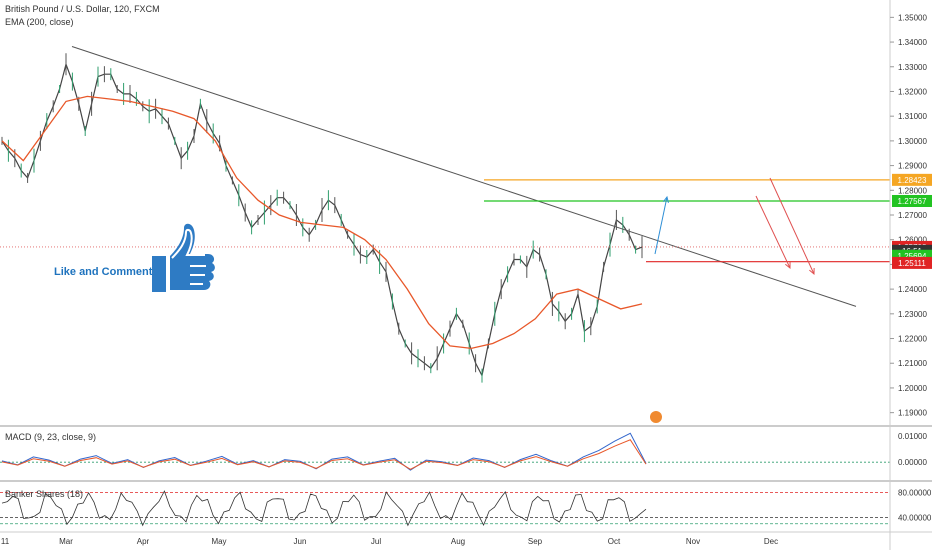  Describe the element at coordinates (912, 256) in the screenshot. I see `price-badge-label: 1.25694` at that location.